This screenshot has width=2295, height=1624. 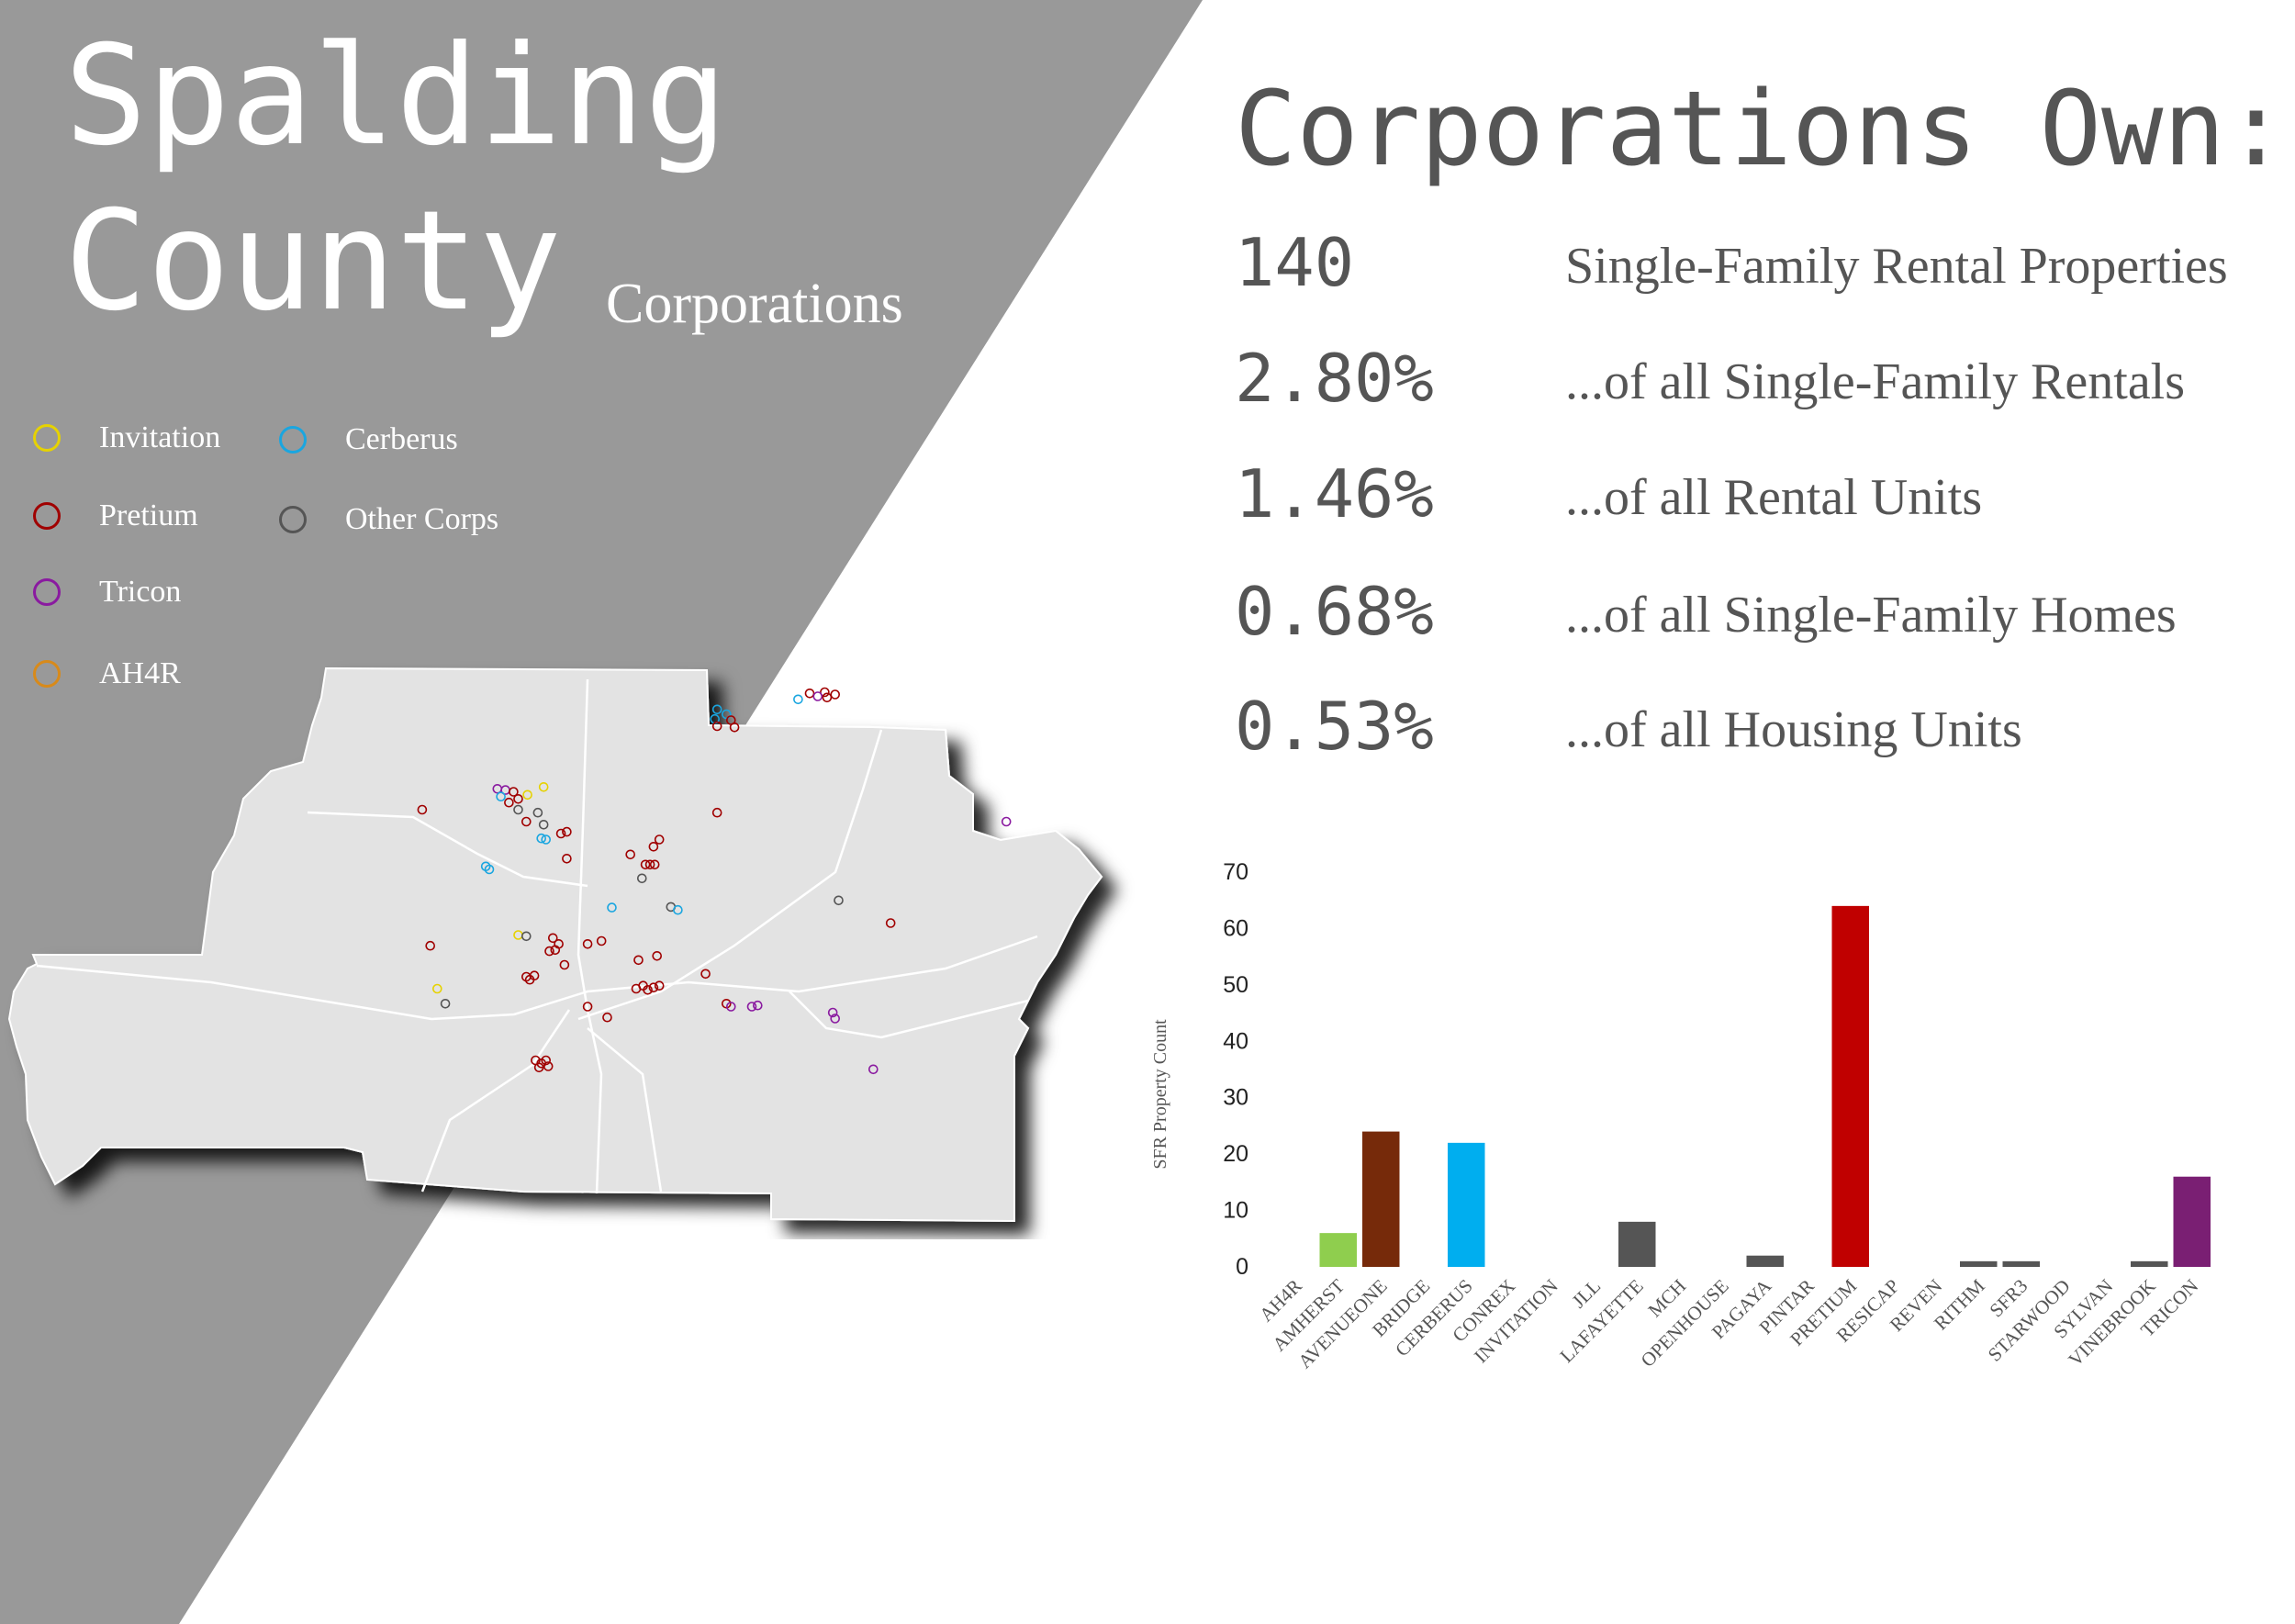 I want to click on legend-label: Other Corps, so click(x=422, y=519).